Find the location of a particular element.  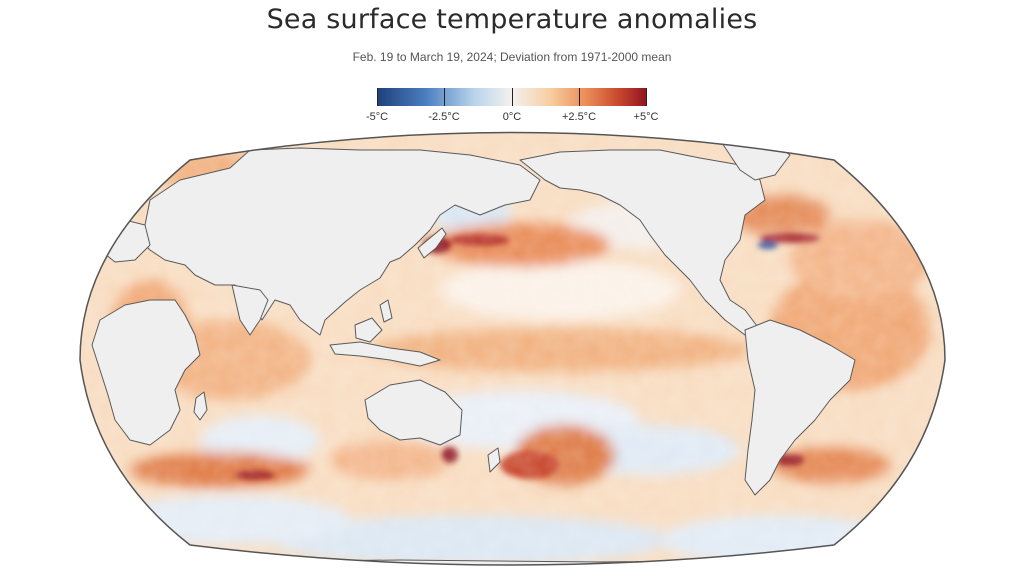

africa-landmass is located at coordinates (146, 372).